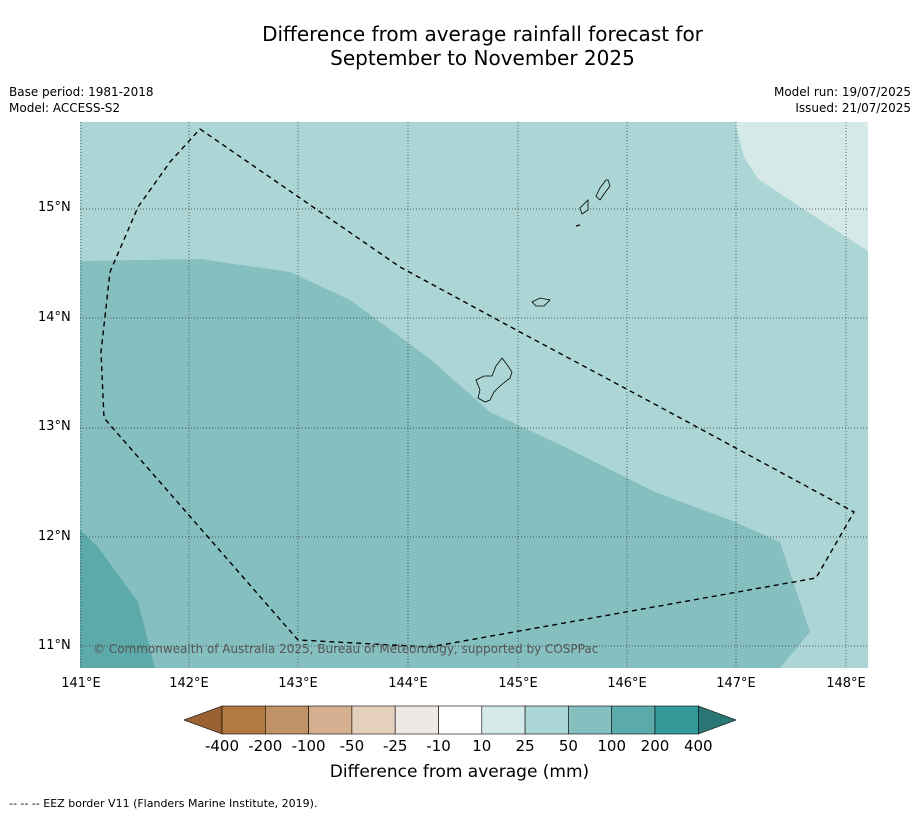 The height and width of the screenshot is (816, 919). I want to click on model-name: Model: ACCESS-S2, so click(65, 108).